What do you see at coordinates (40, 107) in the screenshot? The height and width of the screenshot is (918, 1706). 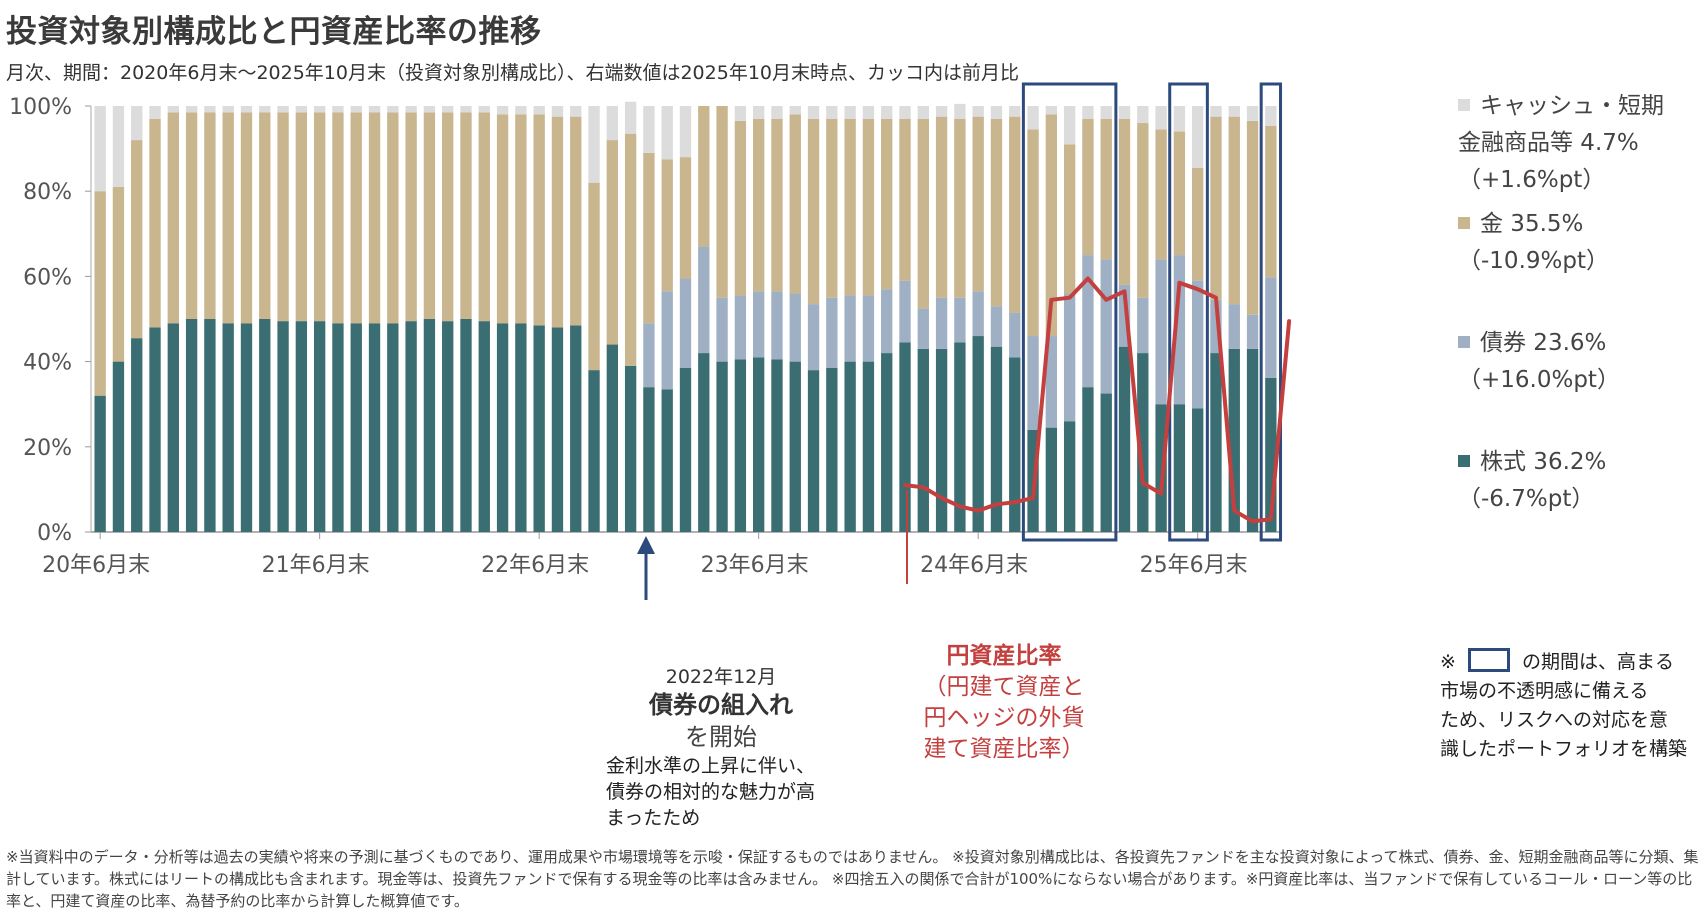 I see `y-tick-label: 100%` at bounding box center [40, 107].